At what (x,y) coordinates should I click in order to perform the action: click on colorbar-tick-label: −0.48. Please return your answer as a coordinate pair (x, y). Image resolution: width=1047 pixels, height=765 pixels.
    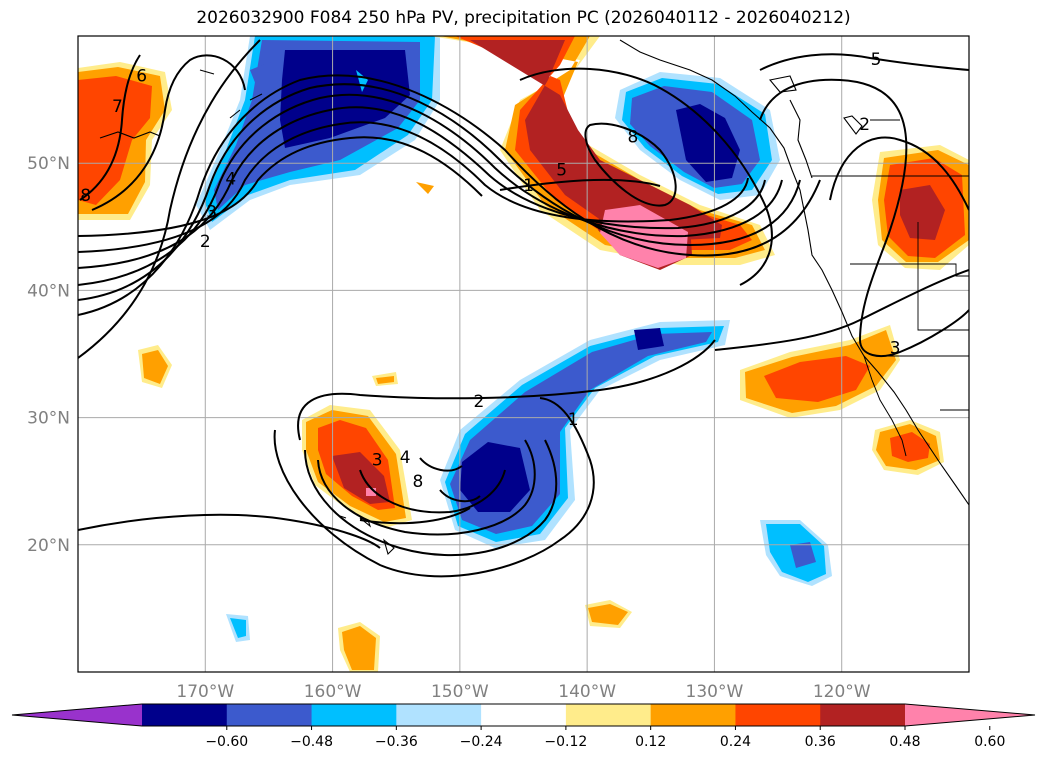
    Looking at the image, I should click on (311, 742).